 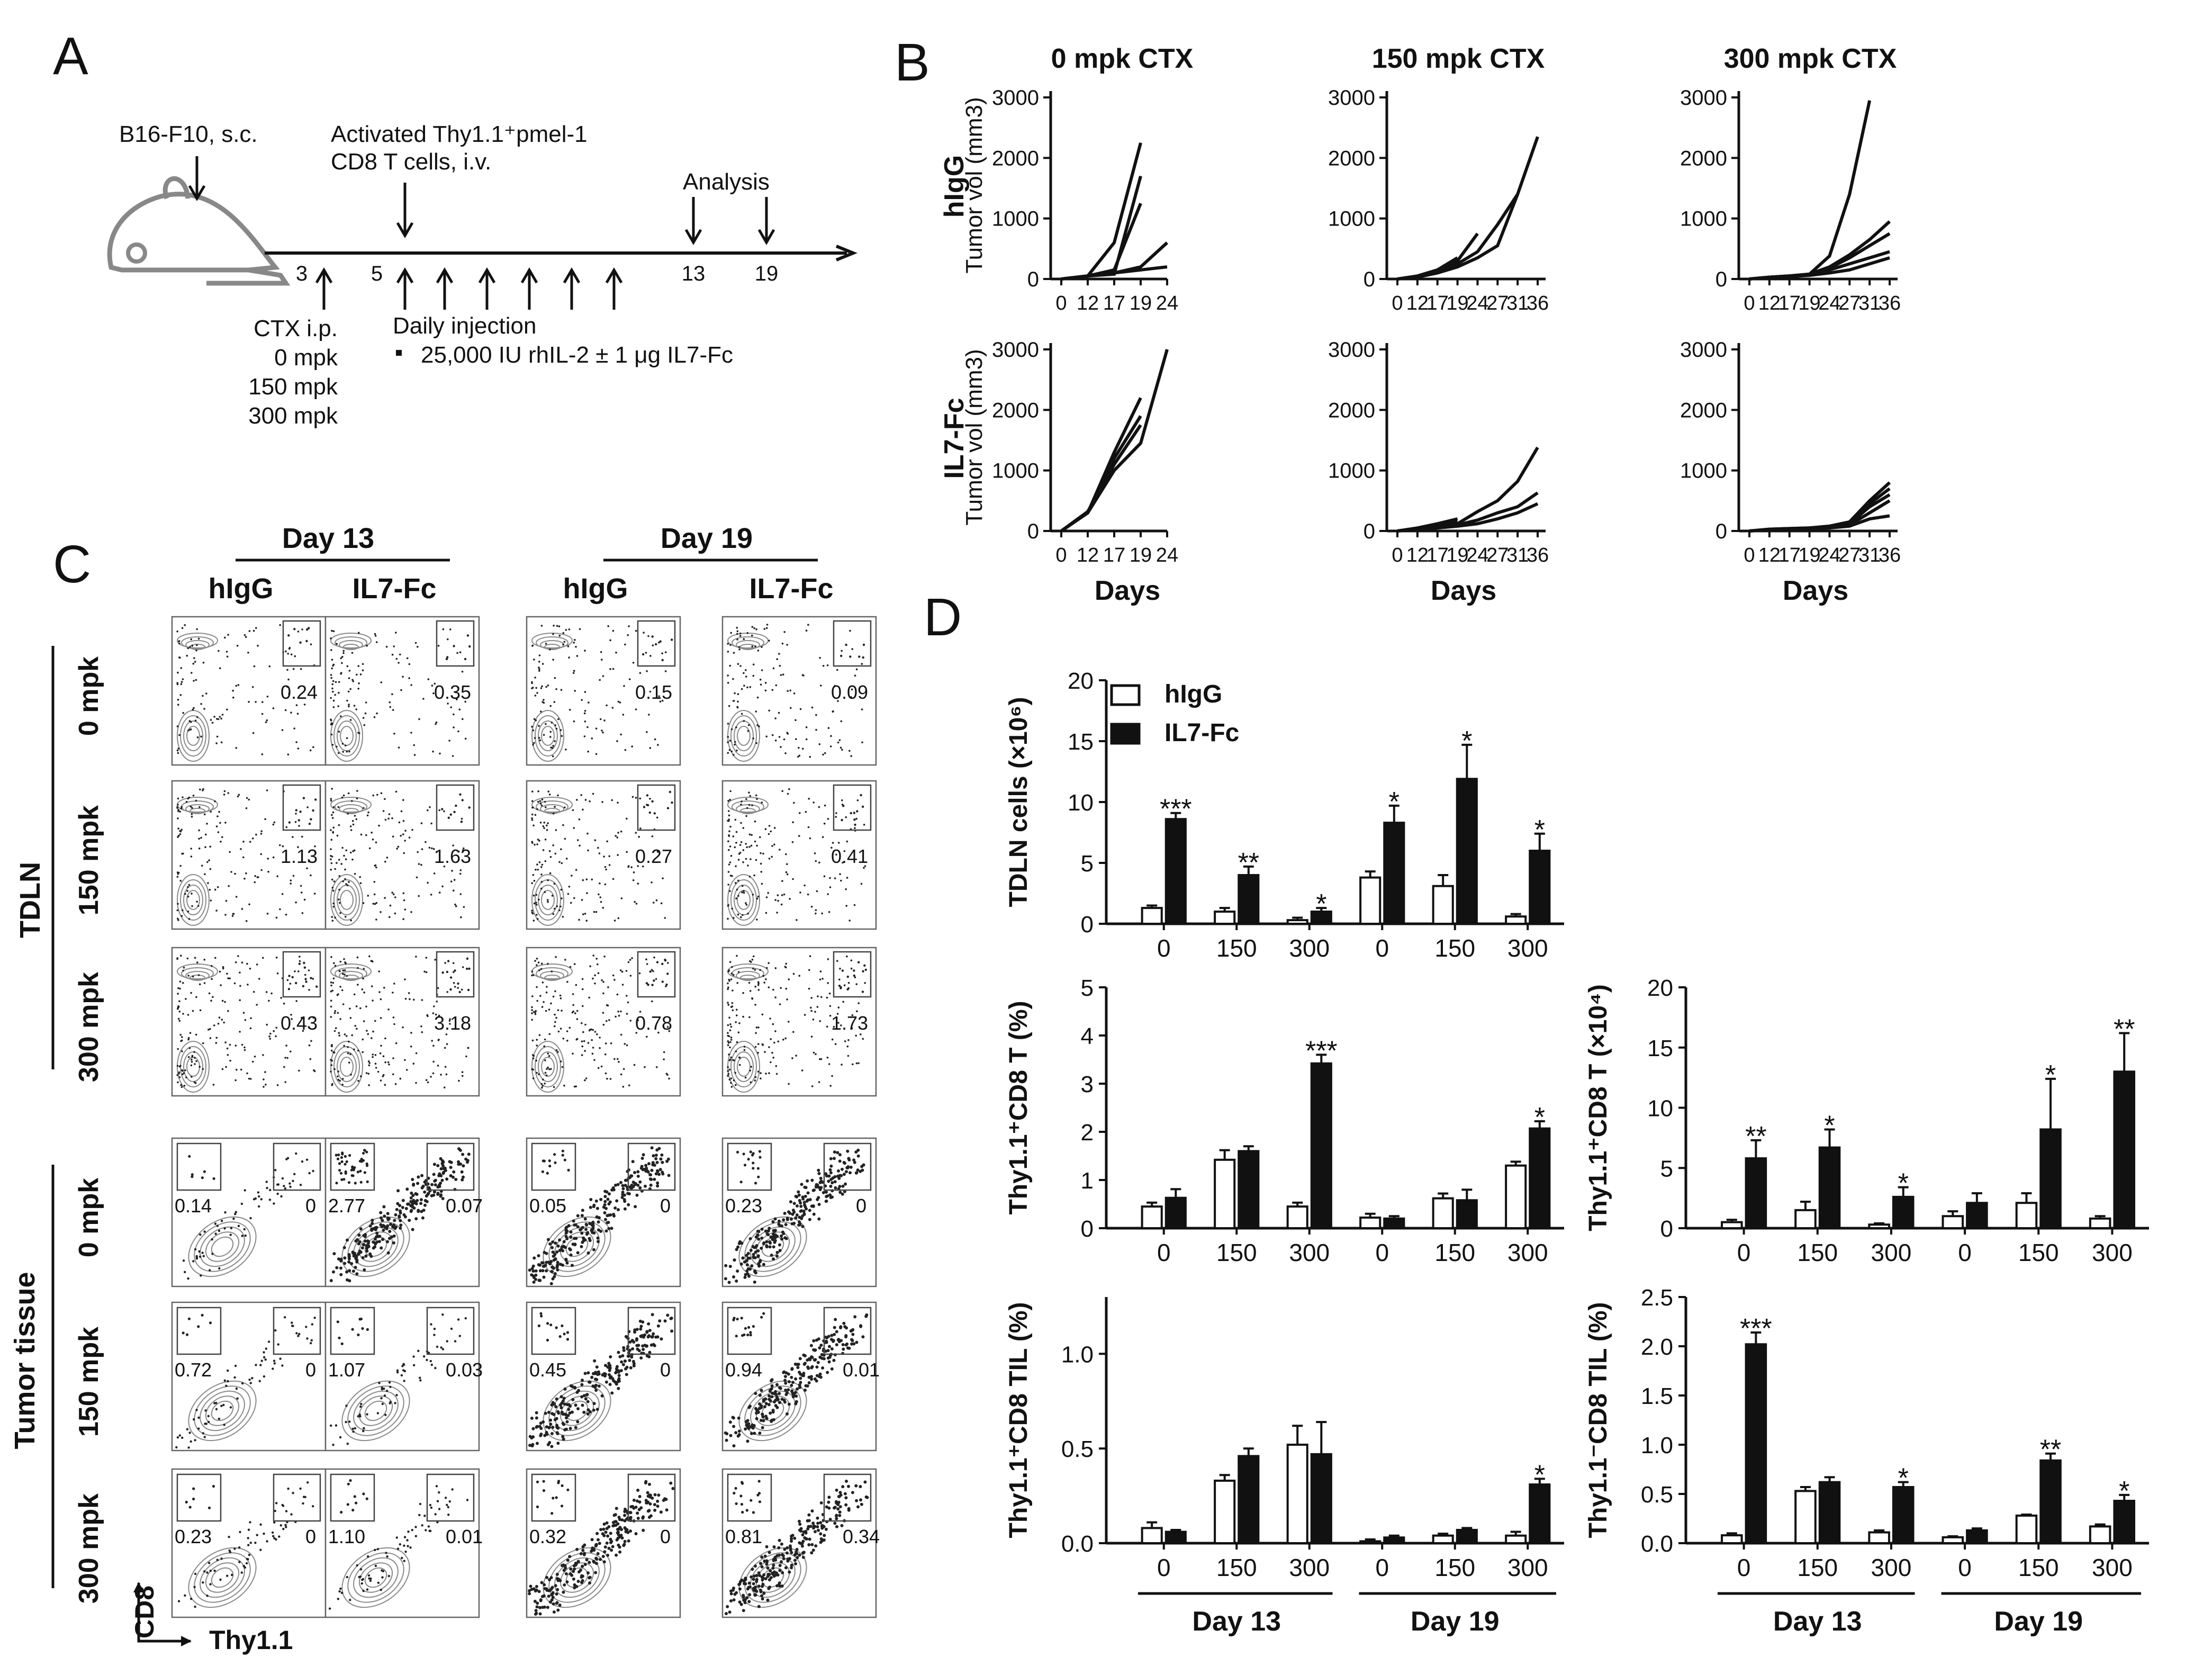 What do you see at coordinates (1016, 98) in the screenshot?
I see `y-tick-label: 3000` at bounding box center [1016, 98].